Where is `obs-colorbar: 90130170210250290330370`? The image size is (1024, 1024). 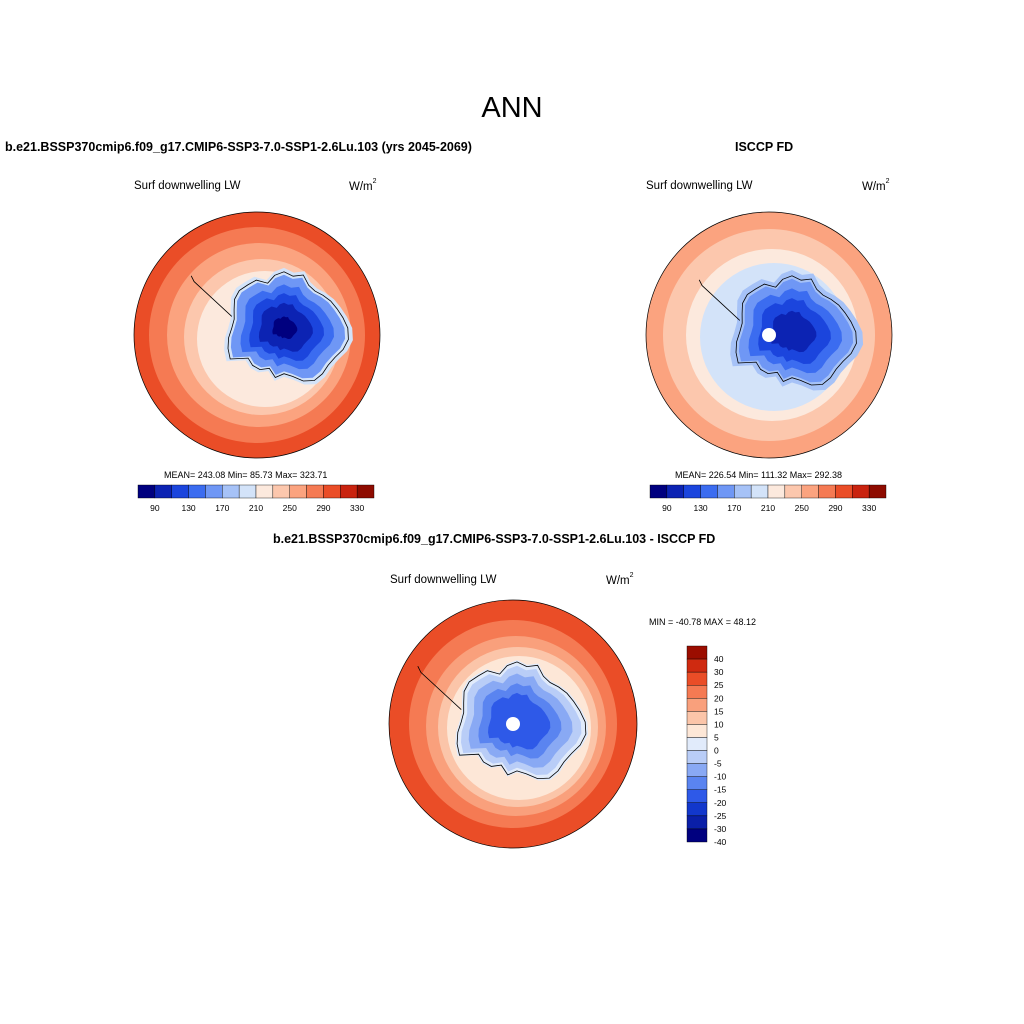
obs-colorbar: 90130170210250290330370 is located at coordinates (768, 498).